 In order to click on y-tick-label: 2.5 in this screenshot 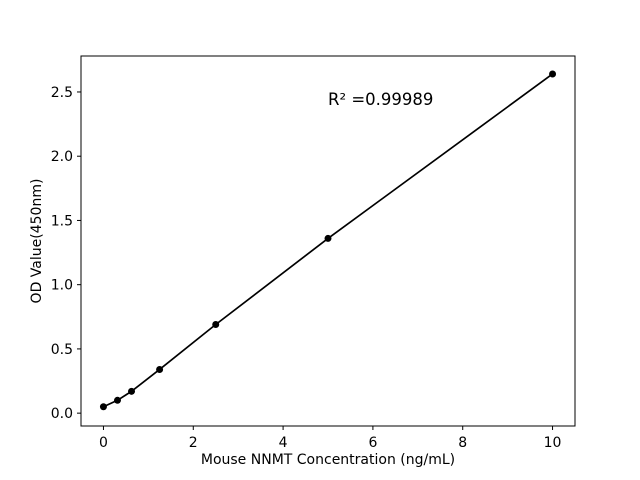, I will do `click(62, 93)`.